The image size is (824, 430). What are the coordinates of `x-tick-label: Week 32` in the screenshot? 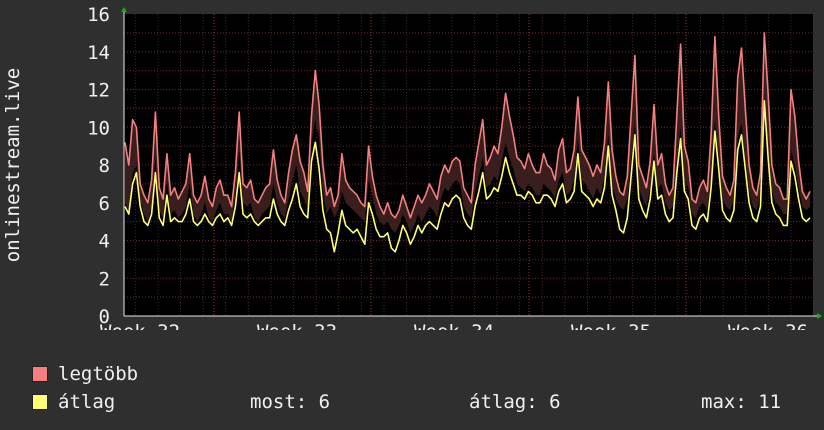 It's located at (140, 325).